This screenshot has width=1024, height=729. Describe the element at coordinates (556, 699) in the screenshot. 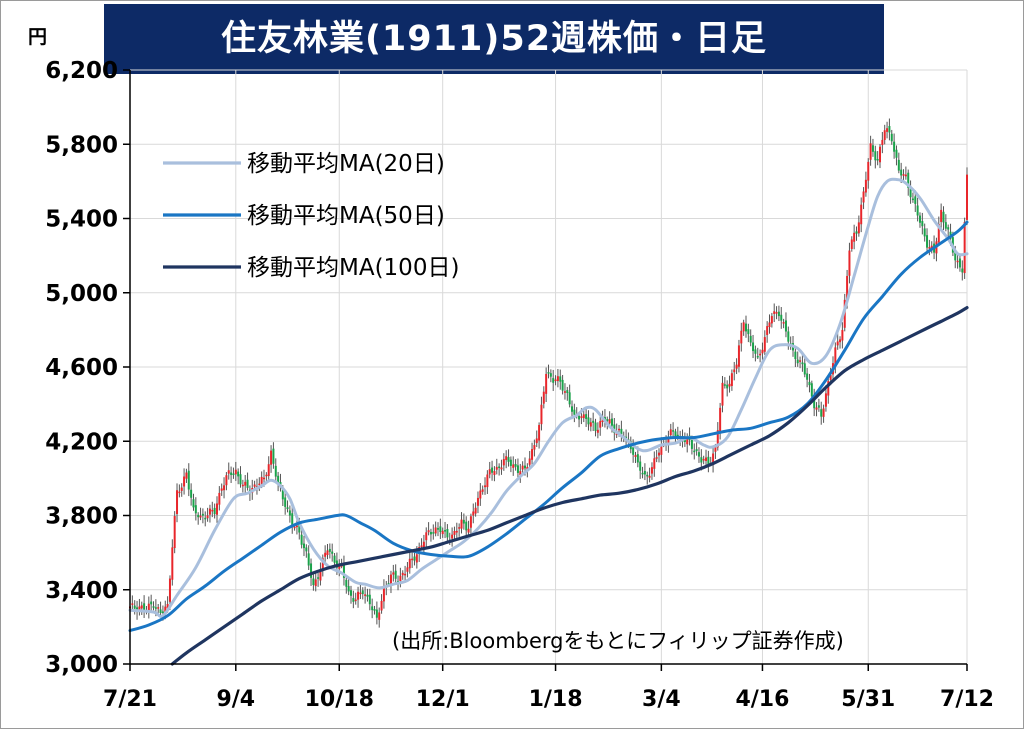

I see `x-tick-label: 1/18` at that location.